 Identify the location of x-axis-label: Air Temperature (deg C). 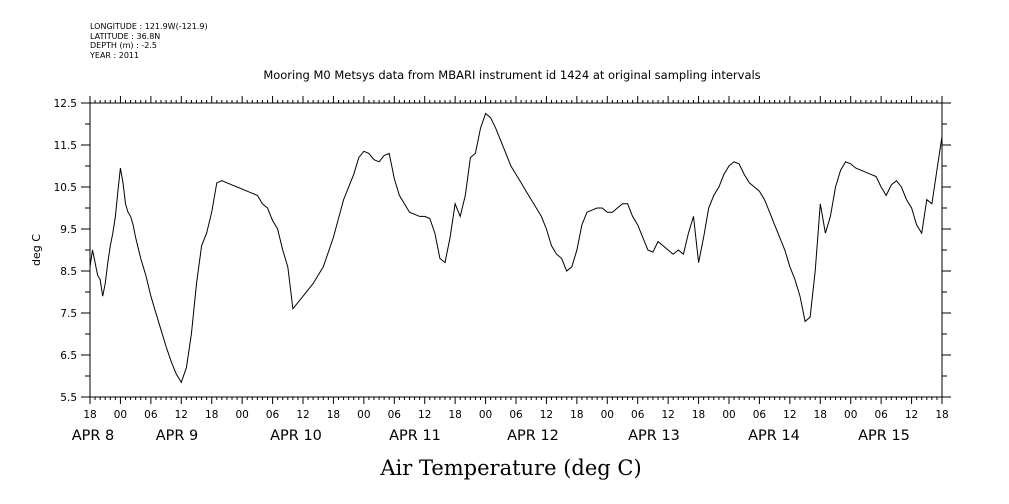
(510, 468).